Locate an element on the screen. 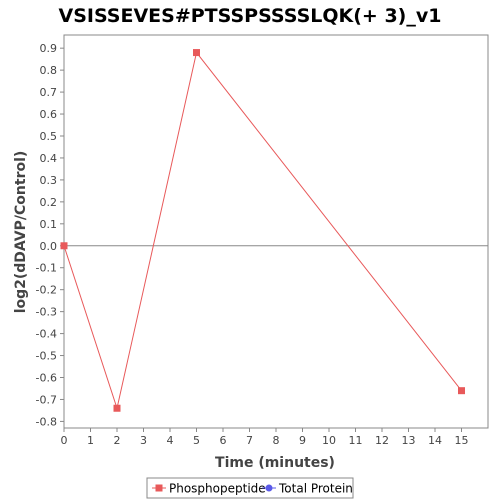  y-tick-label: 0.7 is located at coordinates (49, 92).